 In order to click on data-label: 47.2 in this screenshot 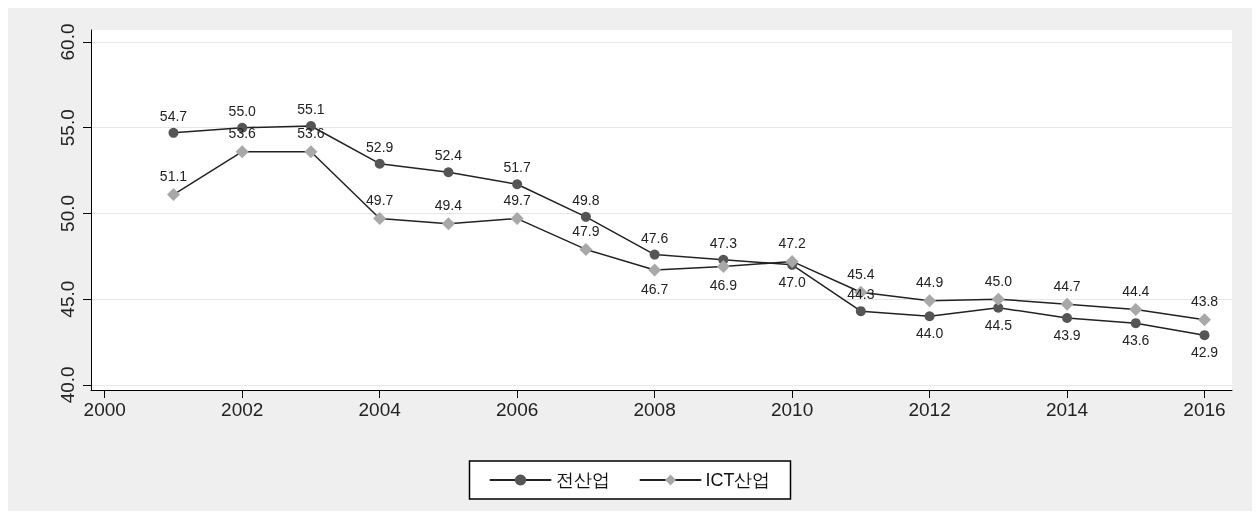, I will do `click(792, 242)`.